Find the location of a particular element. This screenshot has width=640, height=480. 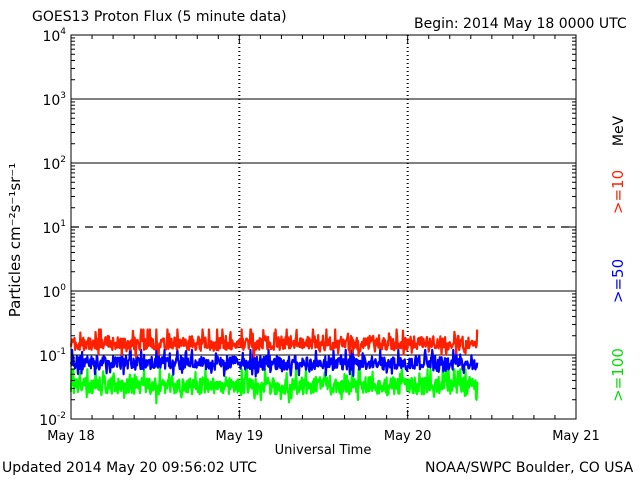

y-tick-label: 10³ is located at coordinates (54, 100).